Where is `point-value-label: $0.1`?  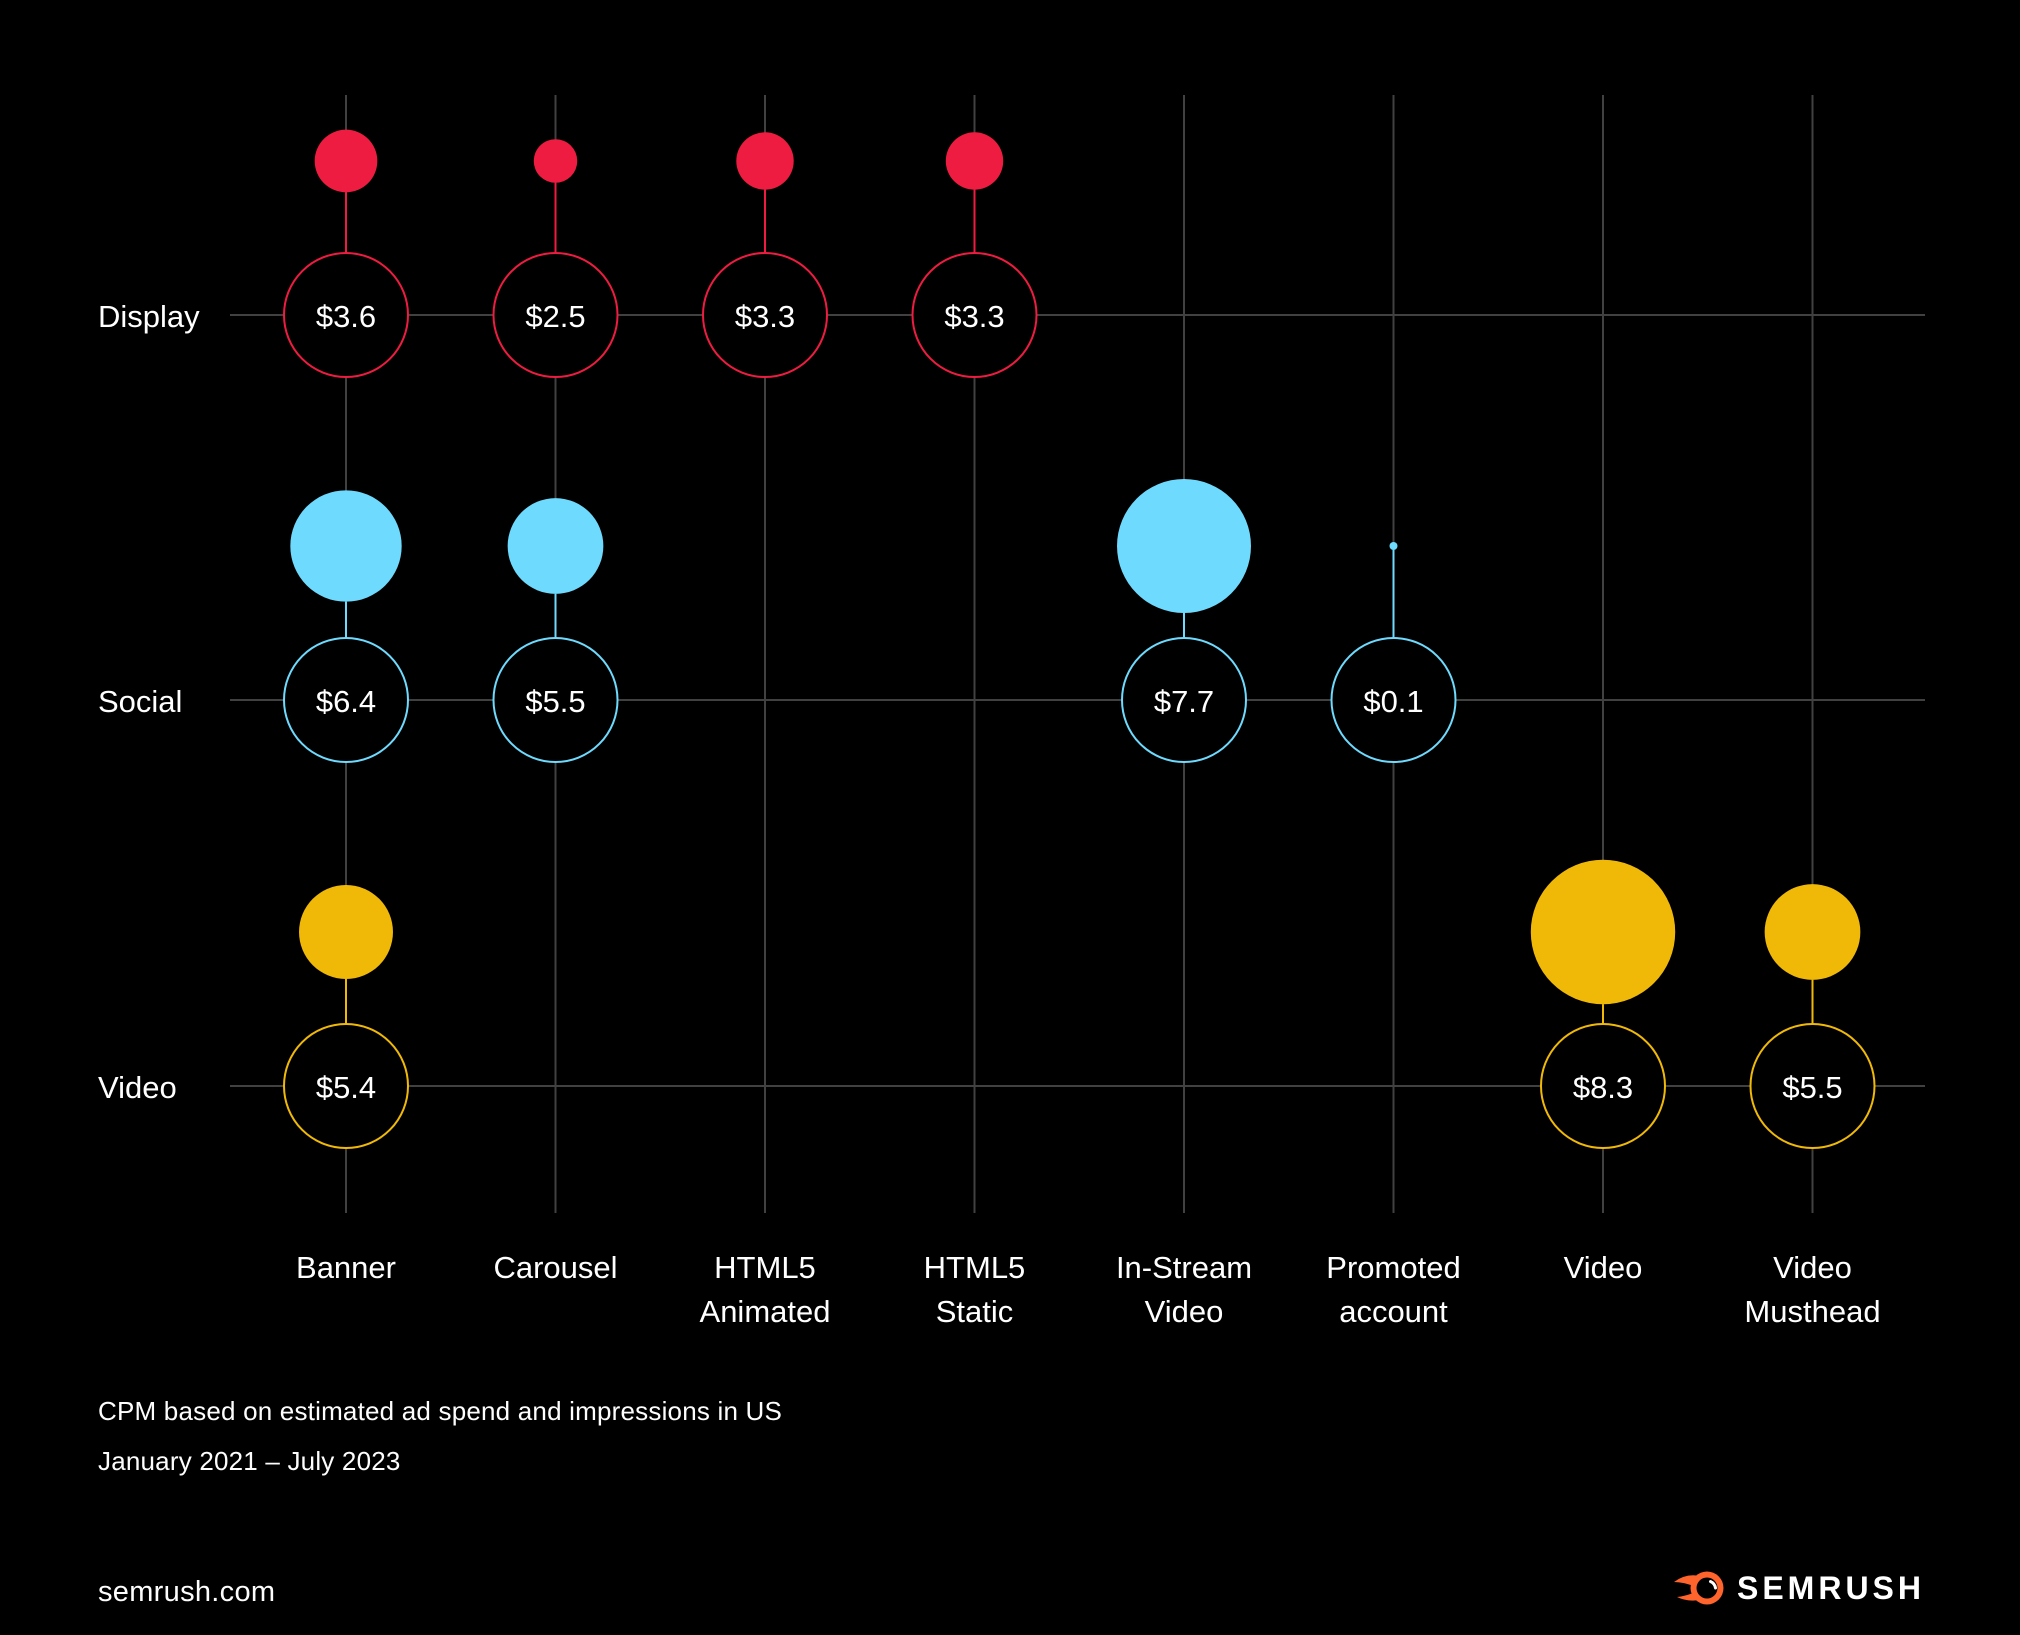
point-value-label: $0.1 is located at coordinates (1393, 701).